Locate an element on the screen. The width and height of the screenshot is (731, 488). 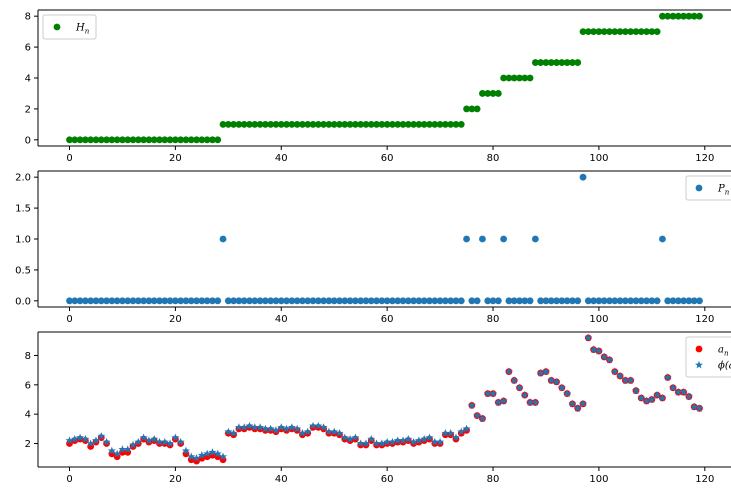
y-tick-label: 4 is located at coordinates (28, 79).